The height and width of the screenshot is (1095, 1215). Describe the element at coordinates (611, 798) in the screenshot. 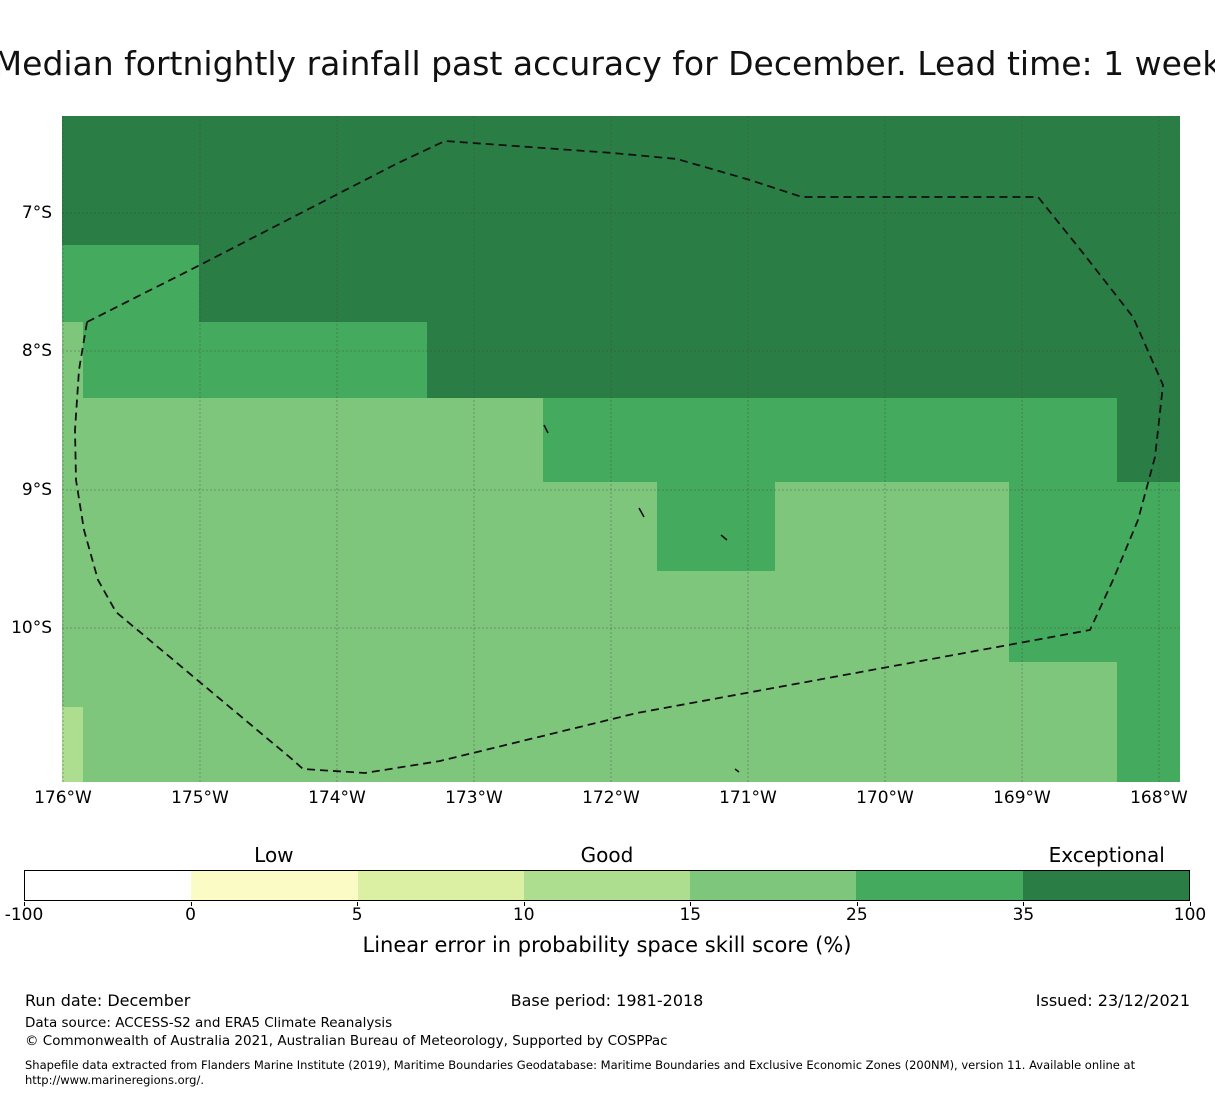

I see `lon-tick-label: 172°W` at that location.